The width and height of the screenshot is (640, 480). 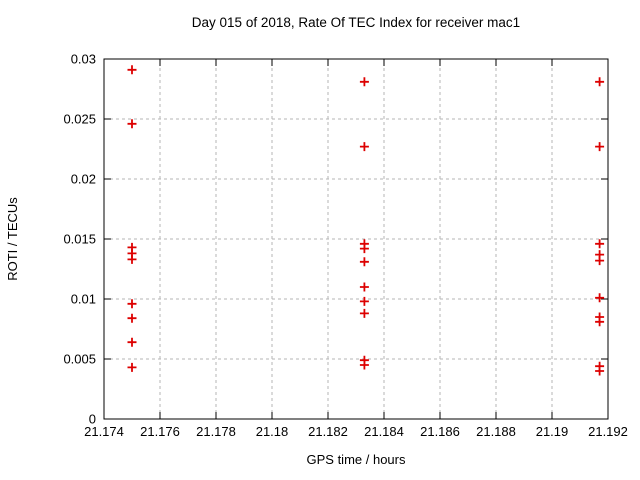 I want to click on x-tick-label: 21.178, so click(x=216, y=431).